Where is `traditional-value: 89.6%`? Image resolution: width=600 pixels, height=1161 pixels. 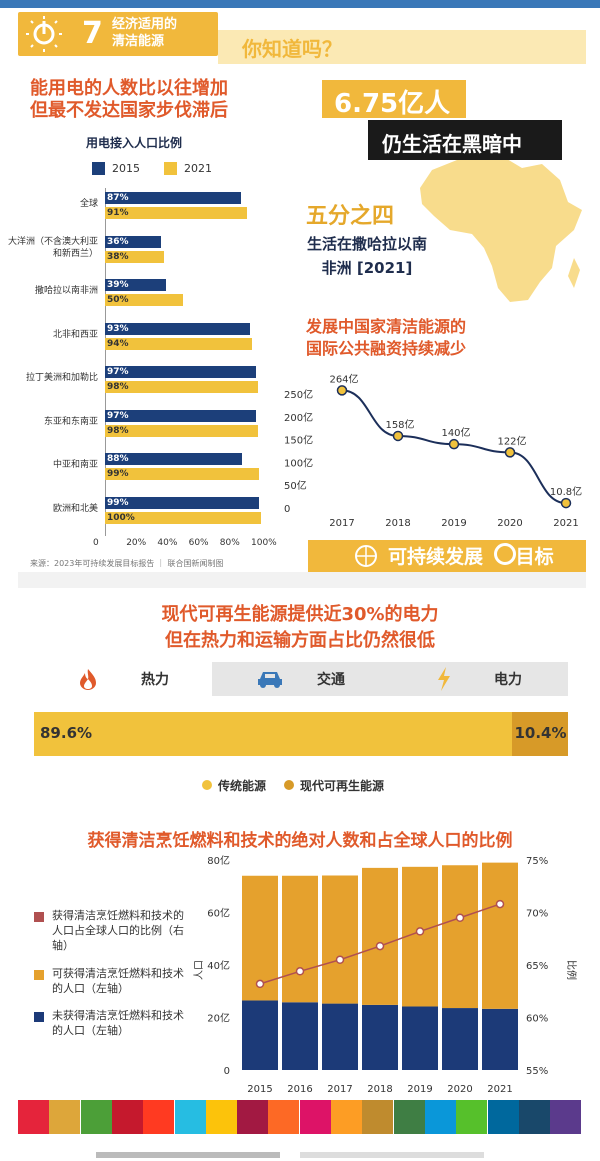 traditional-value: 89.6% is located at coordinates (66, 733).